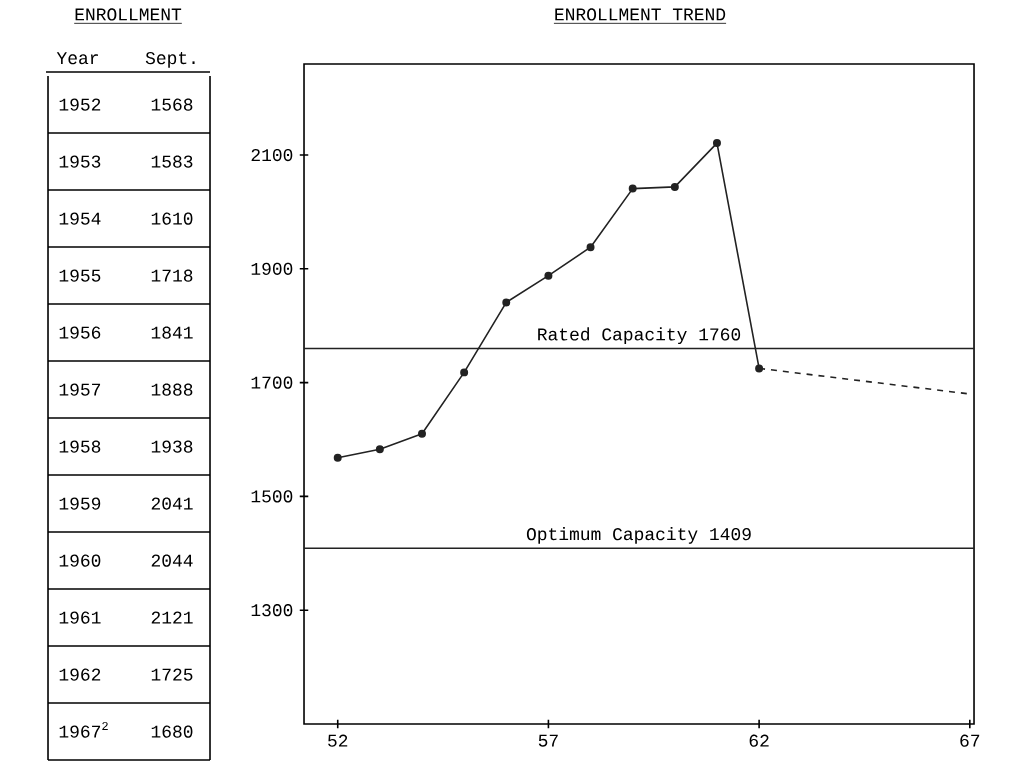 Image resolution: width=1023 pixels, height=768 pixels. I want to click on text: 2121, so click(172, 617).